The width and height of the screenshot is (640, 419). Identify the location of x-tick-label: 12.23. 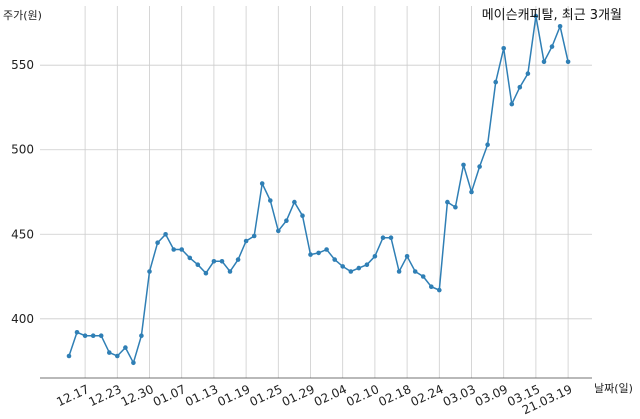
(105, 395).